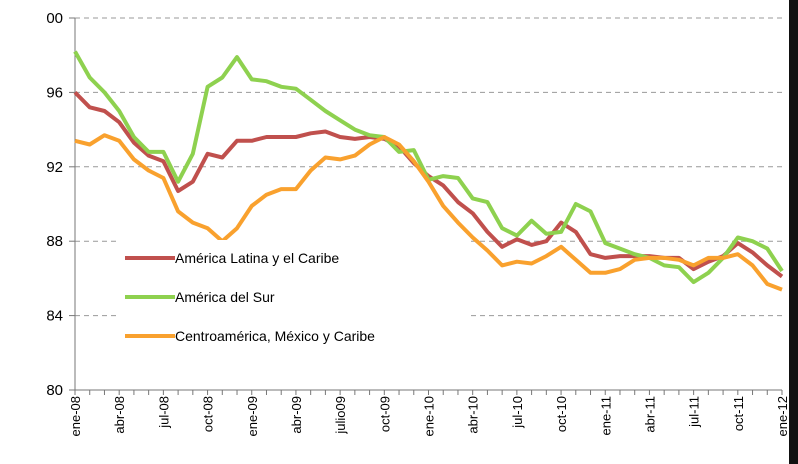 The height and width of the screenshot is (464, 798). Describe the element at coordinates (295, 296) in the screenshot. I see `legend-box` at that location.